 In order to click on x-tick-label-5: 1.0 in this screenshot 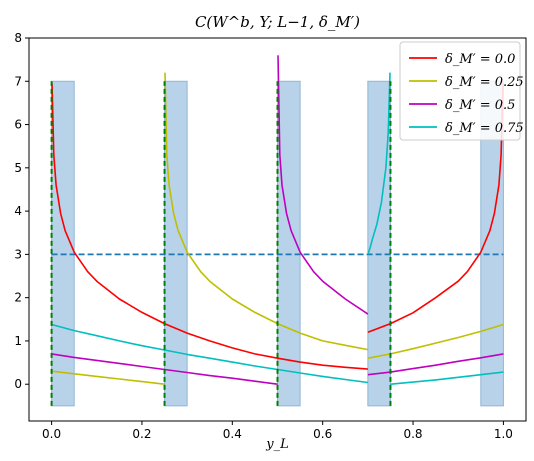, I will do `click(503, 434)`.